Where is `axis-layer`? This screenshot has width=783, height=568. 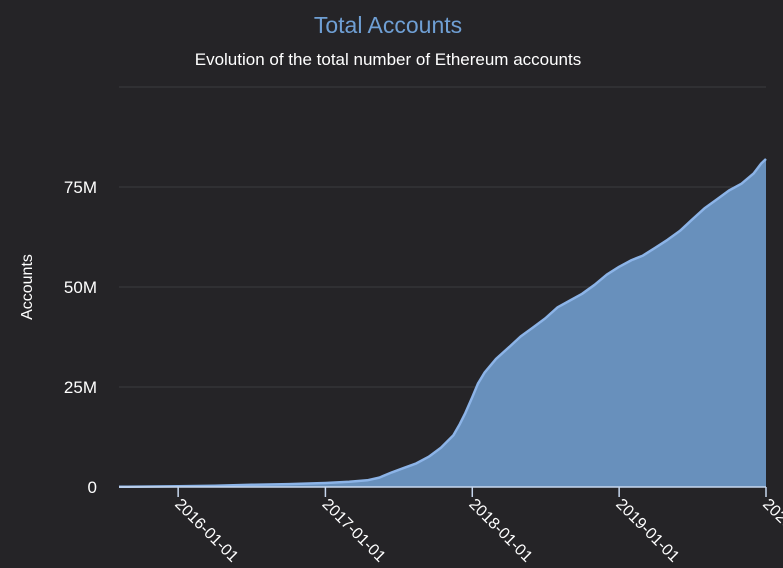
axis-layer is located at coordinates (443, 491).